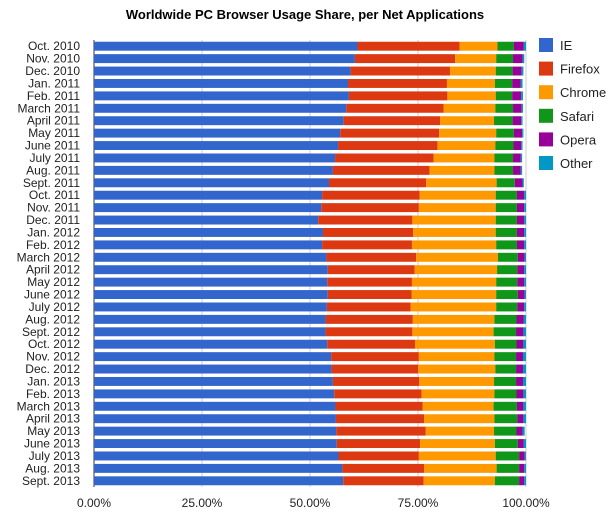  Describe the element at coordinates (53, 381) in the screenshot. I see `y-tick-label: Jan. 2013` at that location.